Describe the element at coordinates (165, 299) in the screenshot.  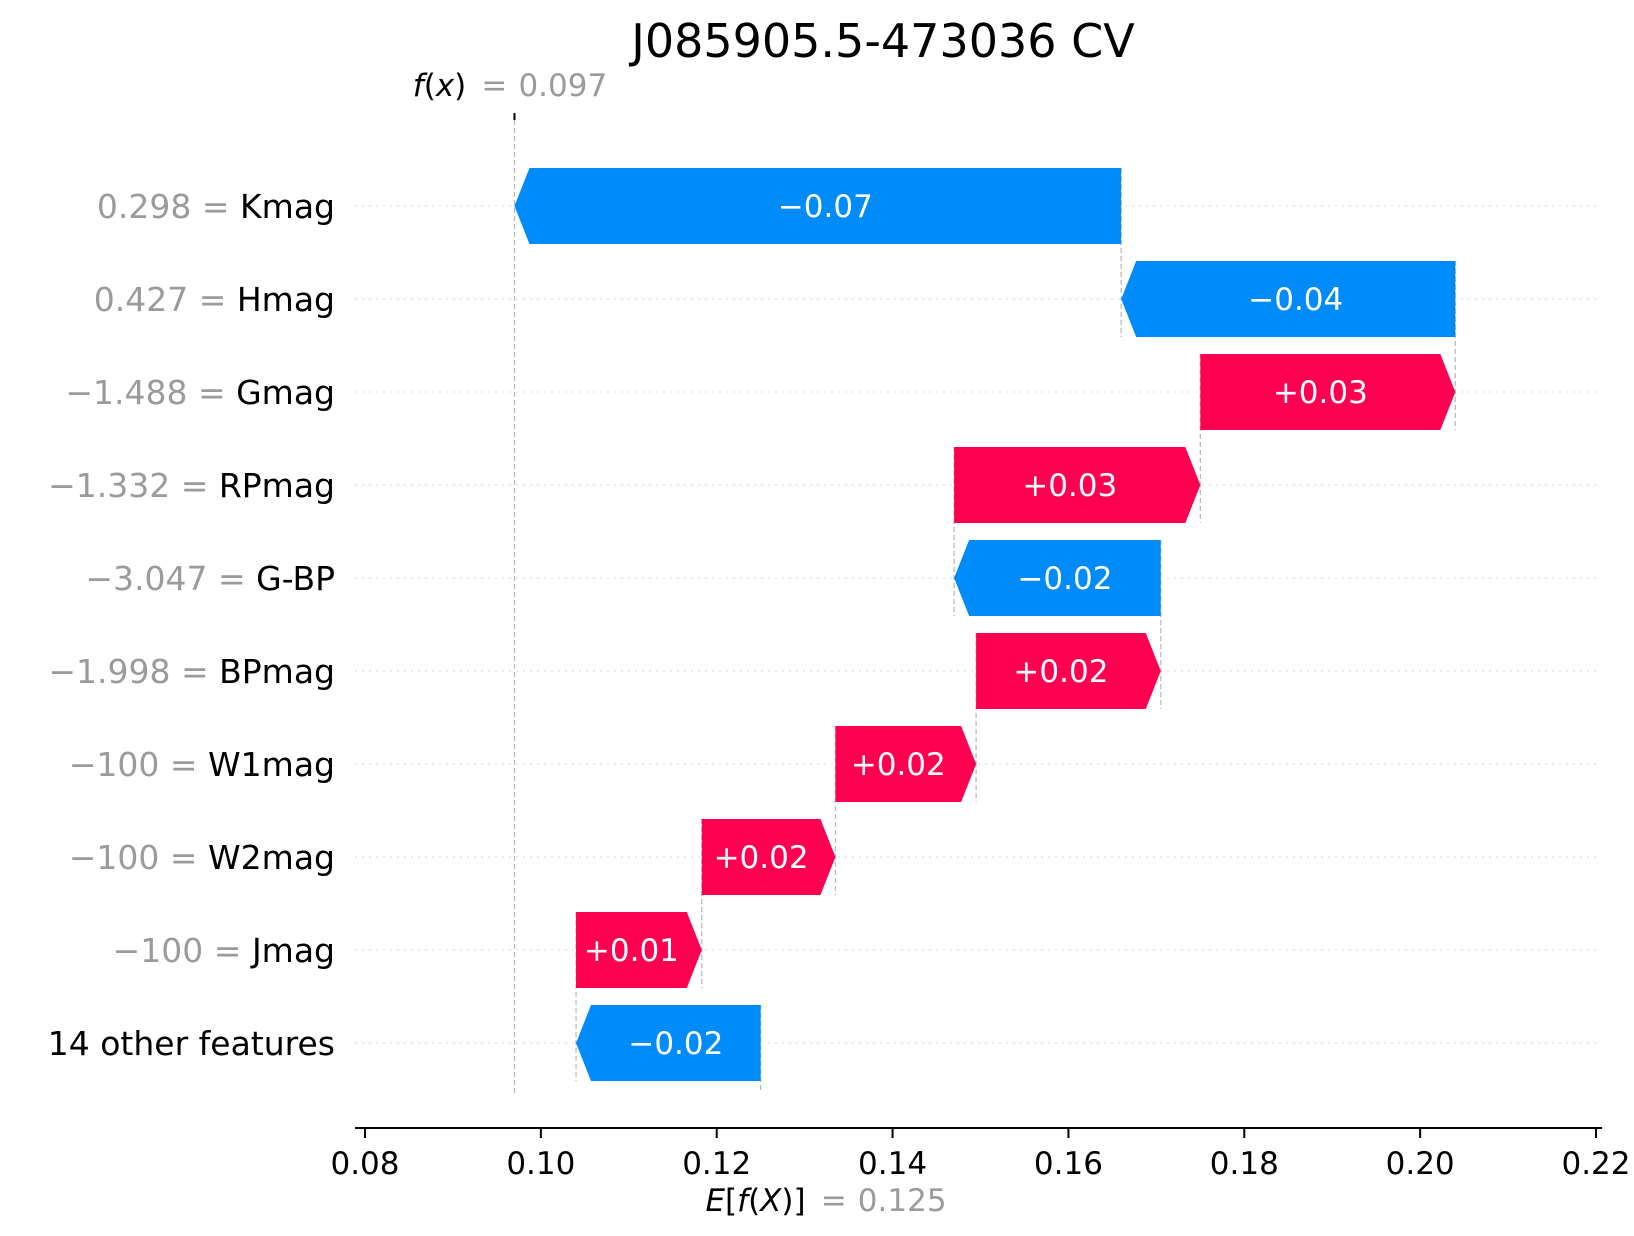
I see `feature-value: 0.427 =` at that location.